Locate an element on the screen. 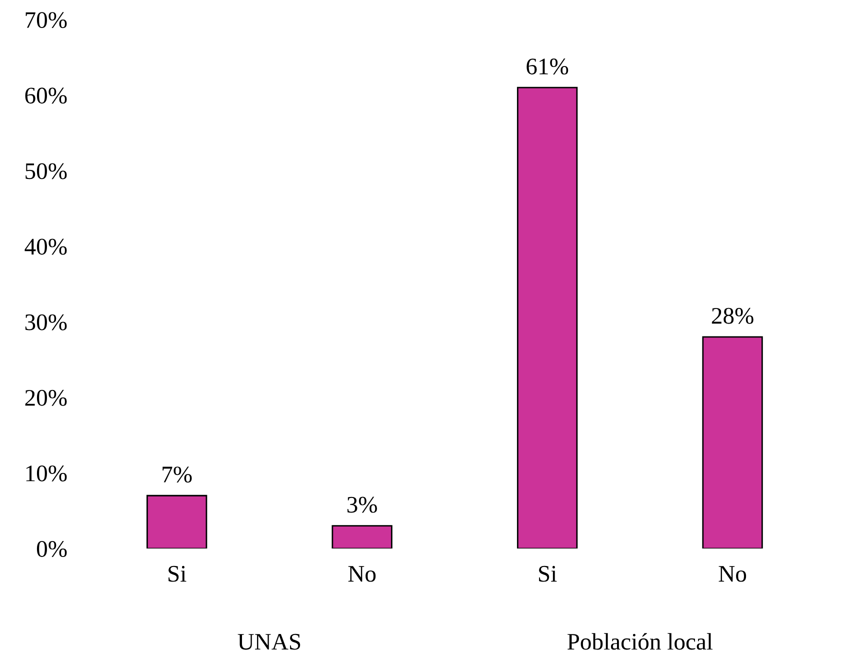  text: Población local is located at coordinates (640, 641).